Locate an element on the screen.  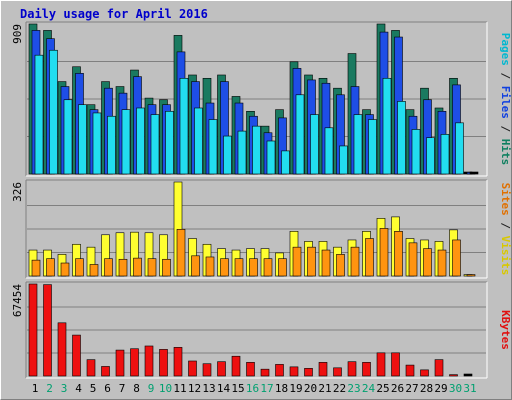
day-label: 16 is located at coordinates (252, 388).